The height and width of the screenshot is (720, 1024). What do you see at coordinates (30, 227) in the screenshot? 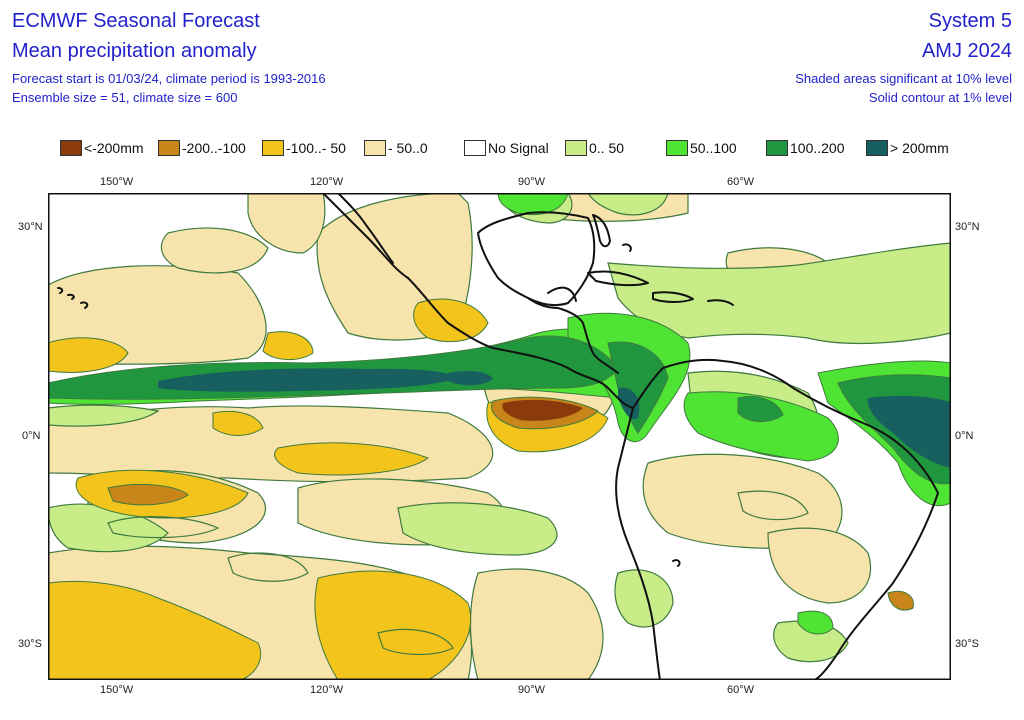
I see `lat-label-left: 30°N` at bounding box center [30, 227].